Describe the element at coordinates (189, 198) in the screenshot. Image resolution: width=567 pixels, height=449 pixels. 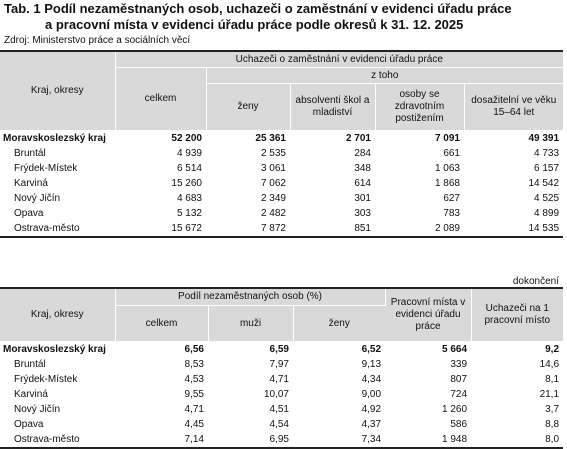
I see `cell-total: 4 683` at that location.